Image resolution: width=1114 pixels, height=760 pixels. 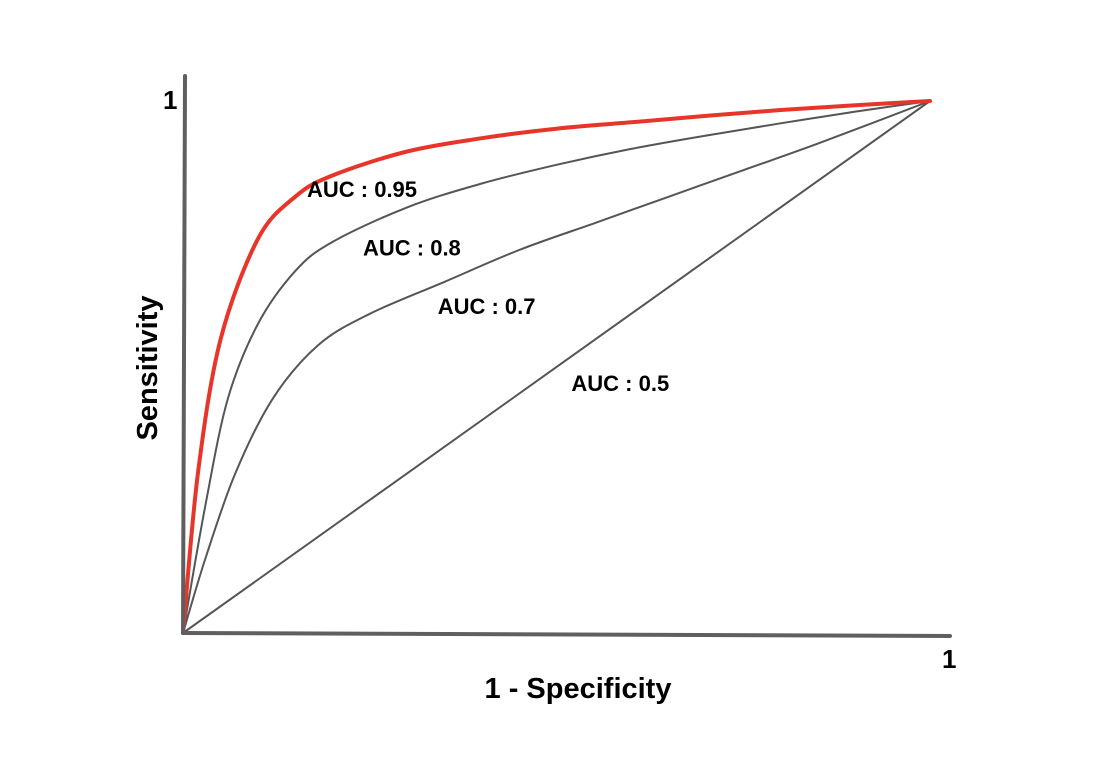 What do you see at coordinates (184, 354) in the screenshot?
I see `y-axis` at bounding box center [184, 354].